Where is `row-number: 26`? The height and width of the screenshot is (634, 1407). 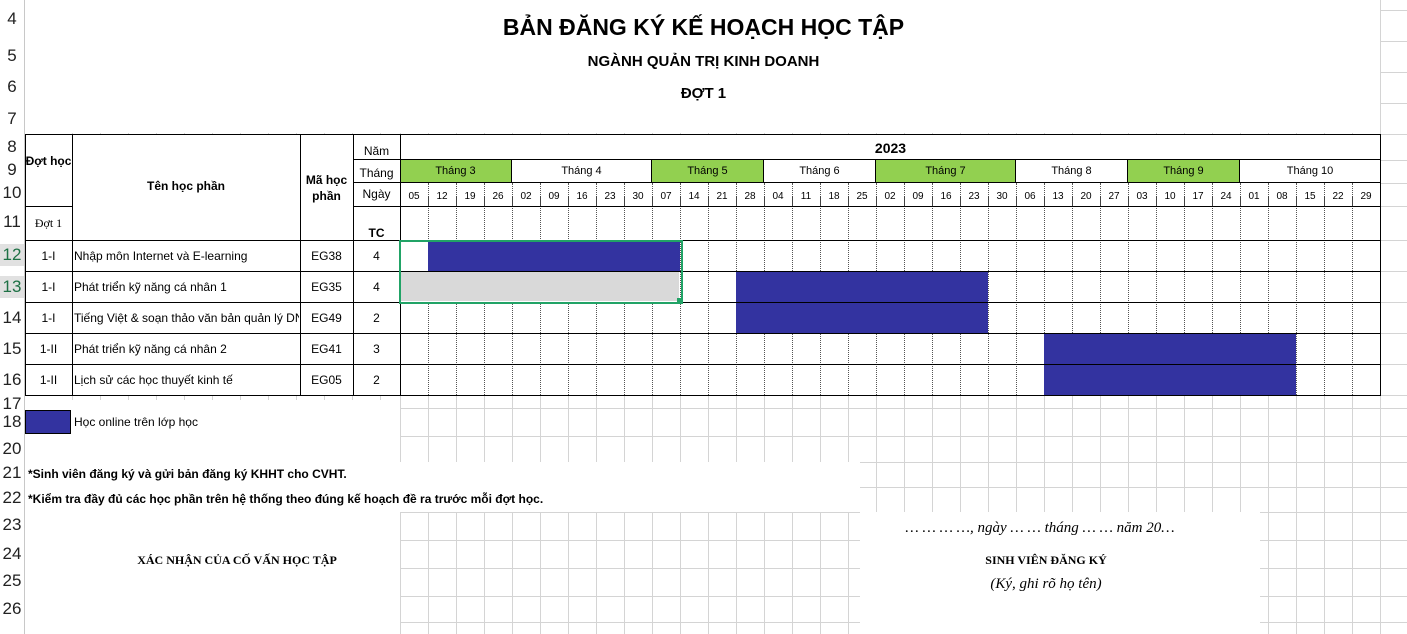 row-number: 26 is located at coordinates (12, 608).